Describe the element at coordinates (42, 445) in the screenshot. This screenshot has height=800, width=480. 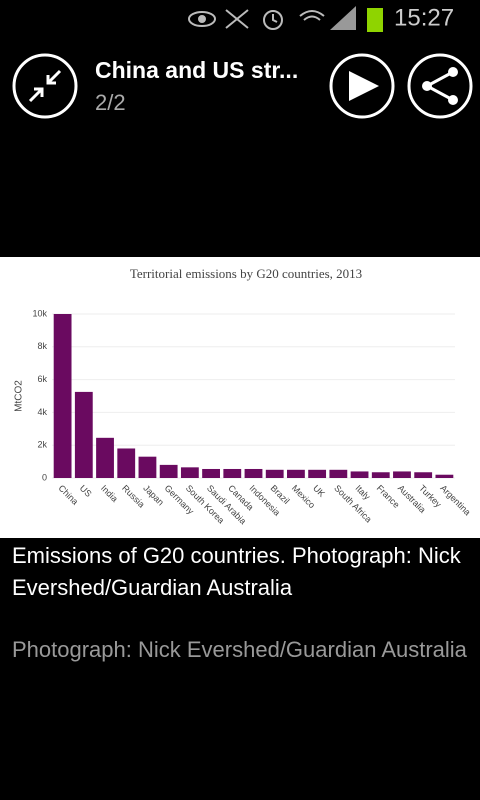
I see `y-tick-label: 2k` at that location.